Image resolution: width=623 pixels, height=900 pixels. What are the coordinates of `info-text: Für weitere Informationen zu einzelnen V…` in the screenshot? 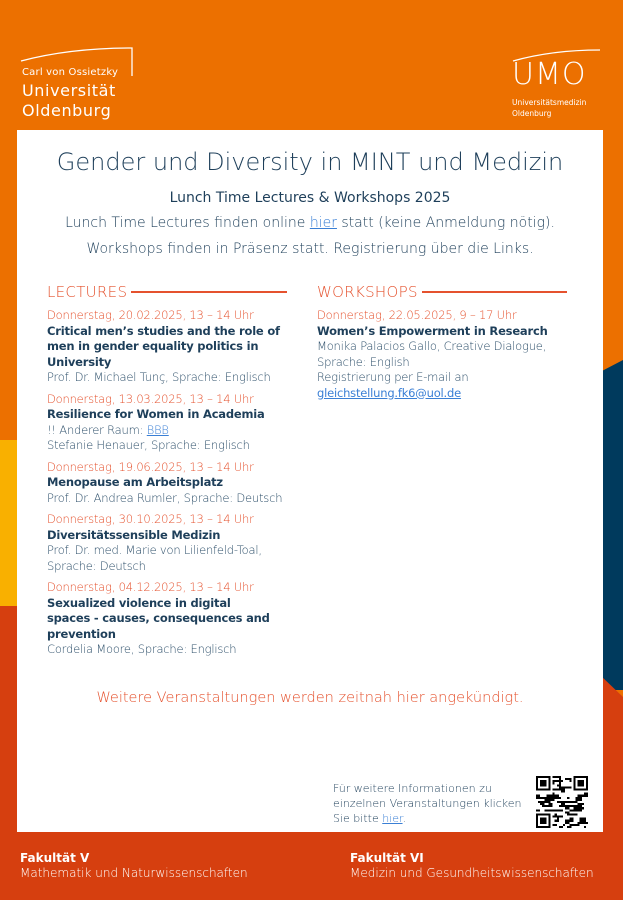 It's located at (433, 803).